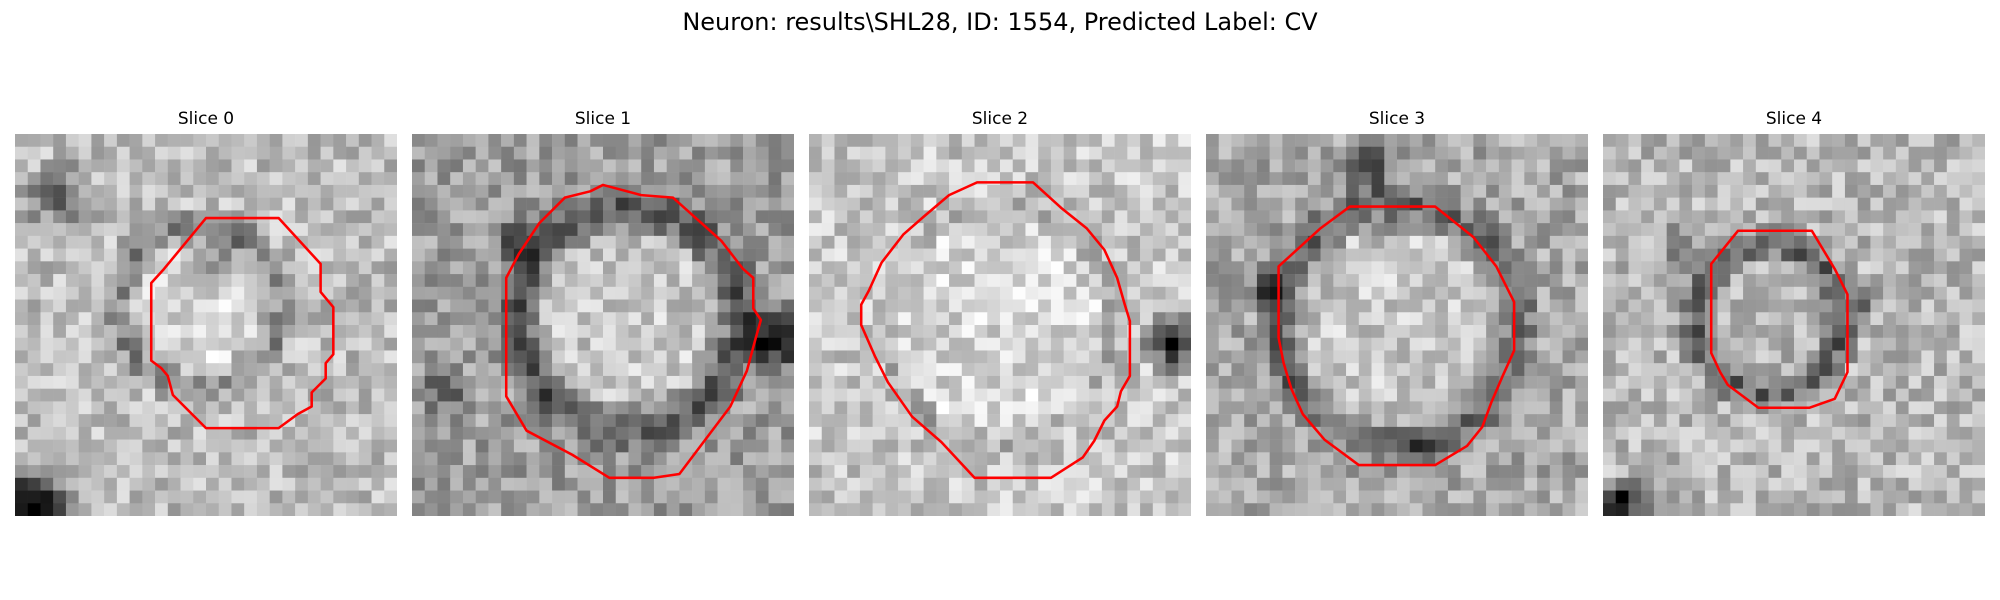 Image resolution: width=2000 pixels, height=600 pixels. Describe the element at coordinates (603, 119) in the screenshot. I see `slice-title-1: Slice 1` at that location.